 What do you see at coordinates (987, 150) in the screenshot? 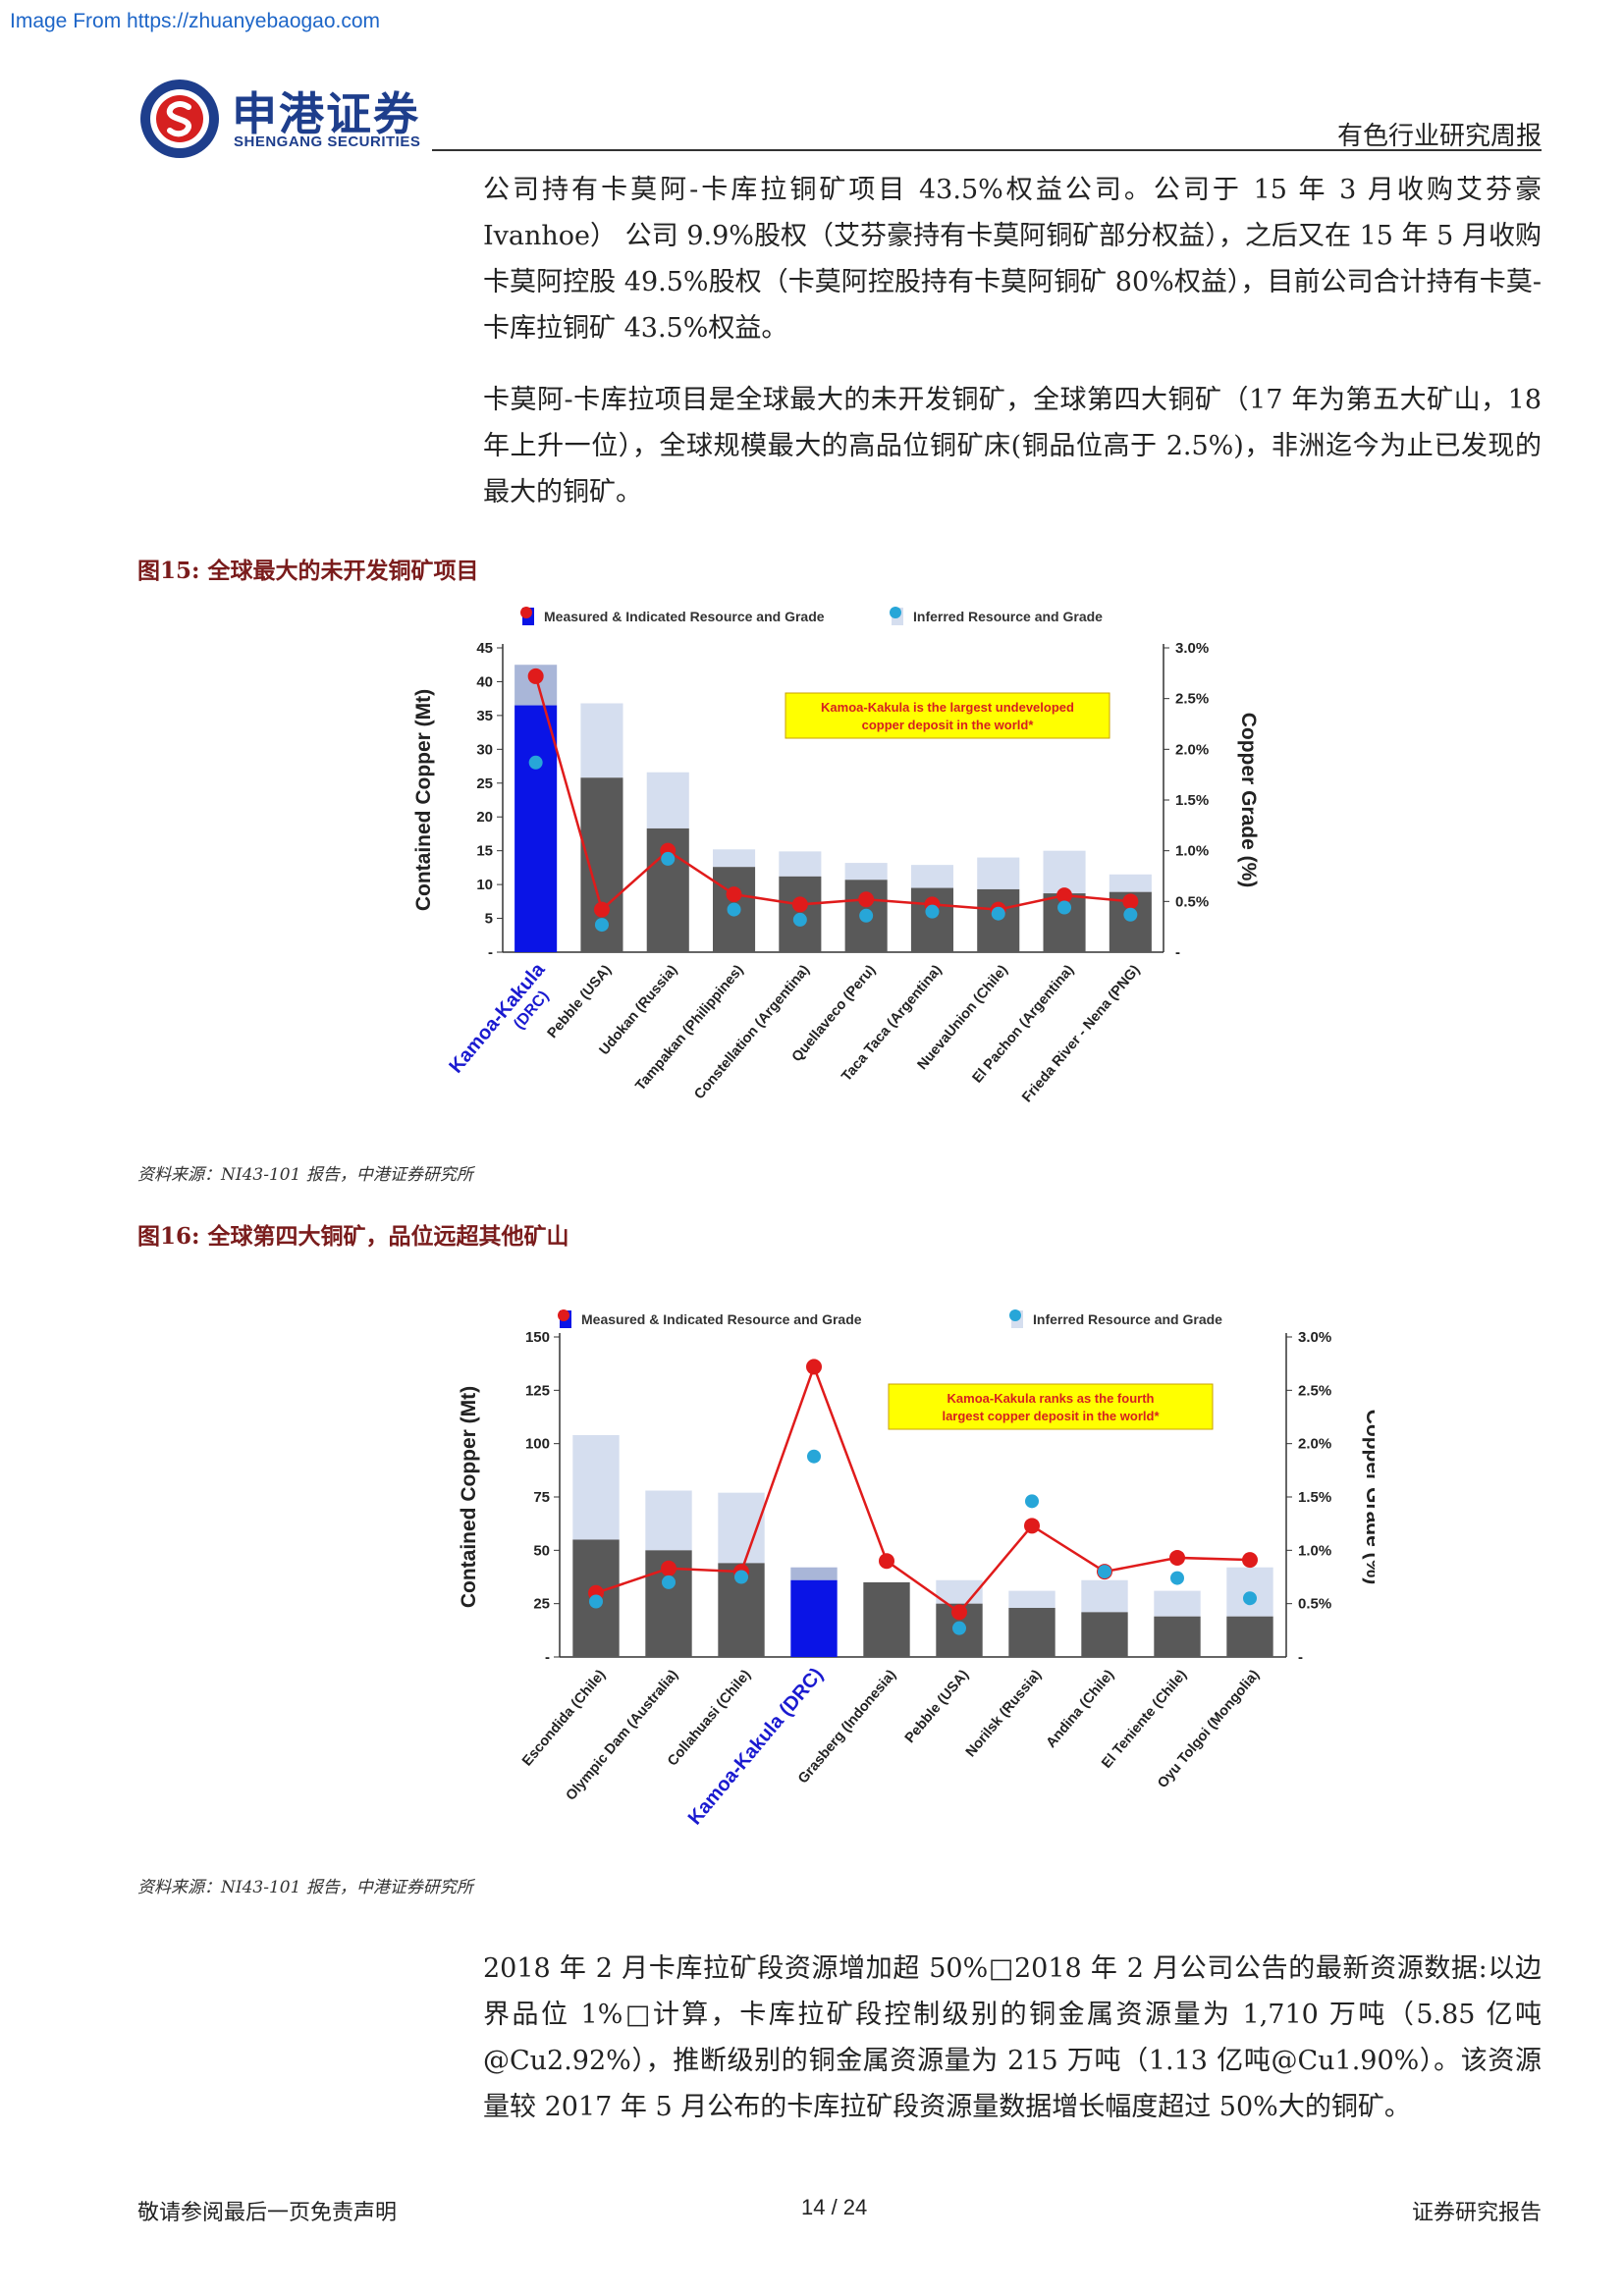
I see `header-divider` at bounding box center [987, 150].